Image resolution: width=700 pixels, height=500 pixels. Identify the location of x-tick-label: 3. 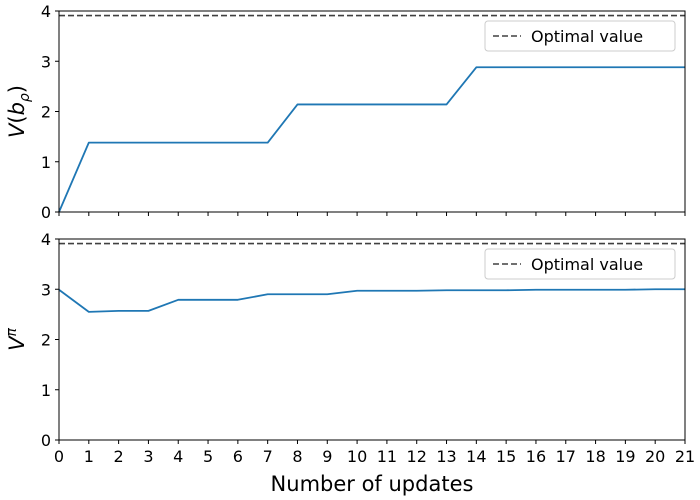
(148, 456).